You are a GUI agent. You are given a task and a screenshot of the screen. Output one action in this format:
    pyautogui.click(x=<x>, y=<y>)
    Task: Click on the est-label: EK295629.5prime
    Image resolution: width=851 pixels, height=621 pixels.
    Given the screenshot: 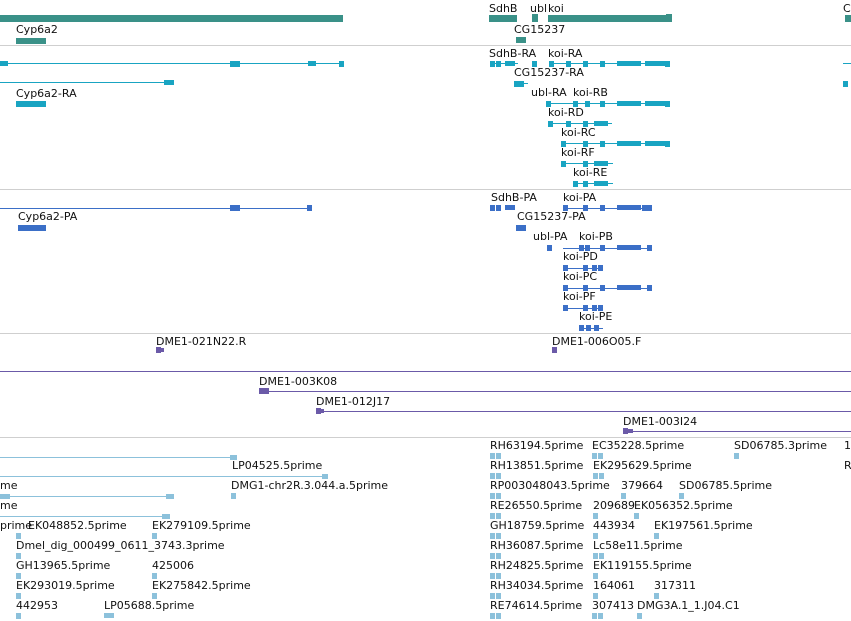 What is the action you would take?
    pyautogui.click(x=642, y=465)
    